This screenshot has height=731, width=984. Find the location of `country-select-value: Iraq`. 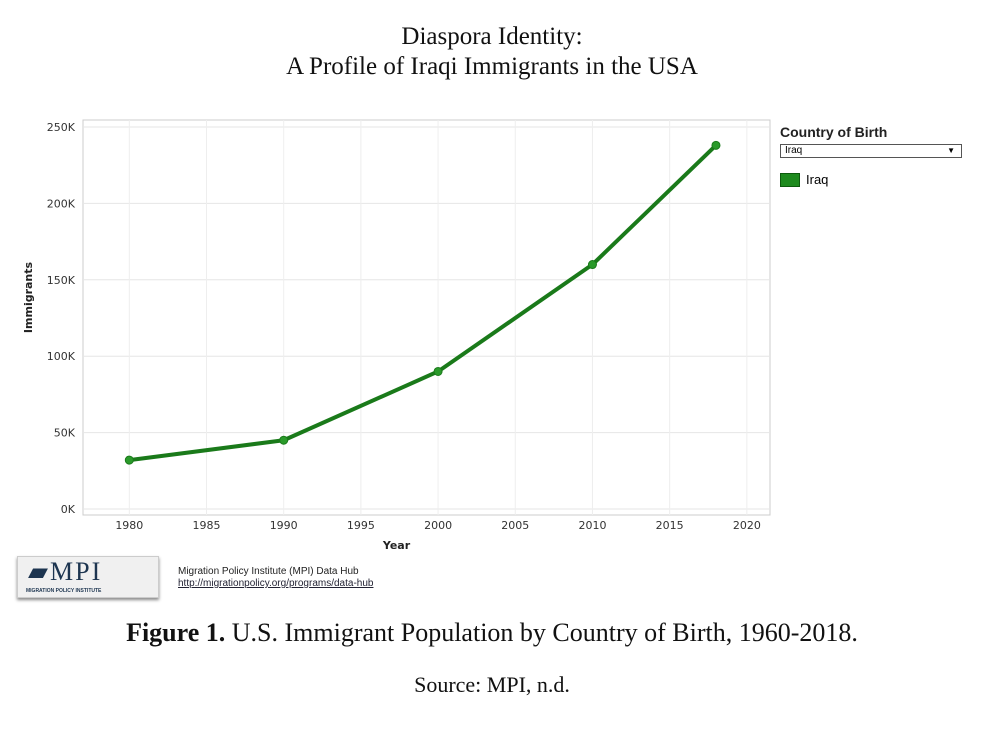

country-select-value: Iraq is located at coordinates (794, 150).